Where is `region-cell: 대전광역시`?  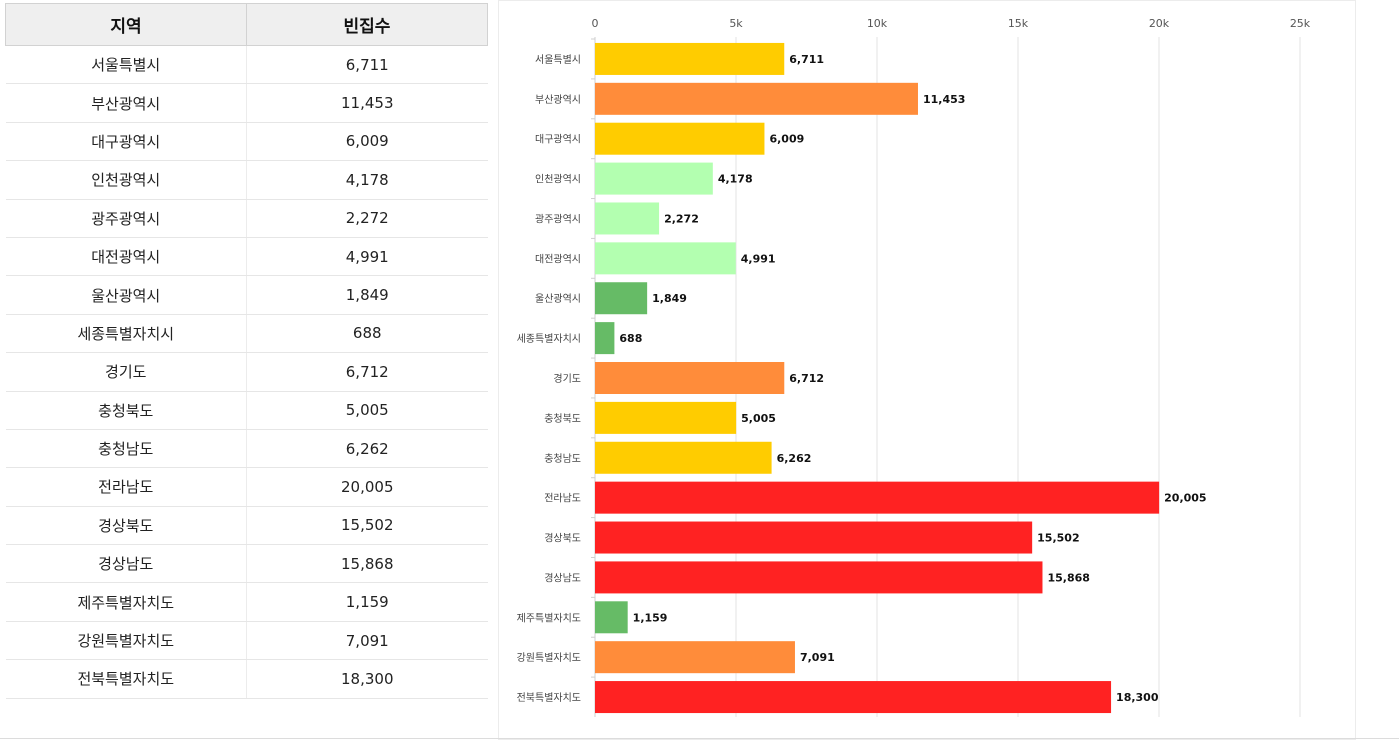
region-cell: 대전광역시 is located at coordinates (126, 257).